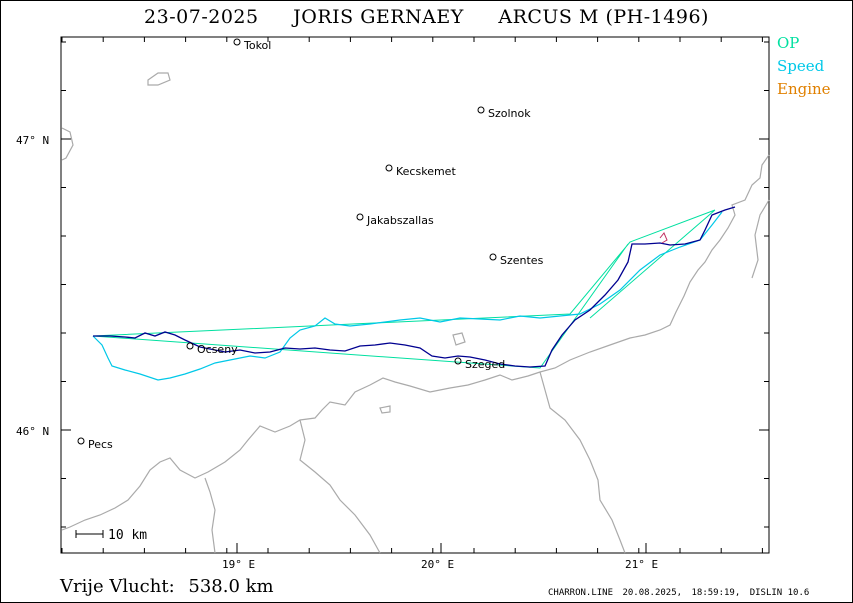  What do you see at coordinates (485, 364) in the screenshot?
I see `town-label-szeged: Szeged` at bounding box center [485, 364].